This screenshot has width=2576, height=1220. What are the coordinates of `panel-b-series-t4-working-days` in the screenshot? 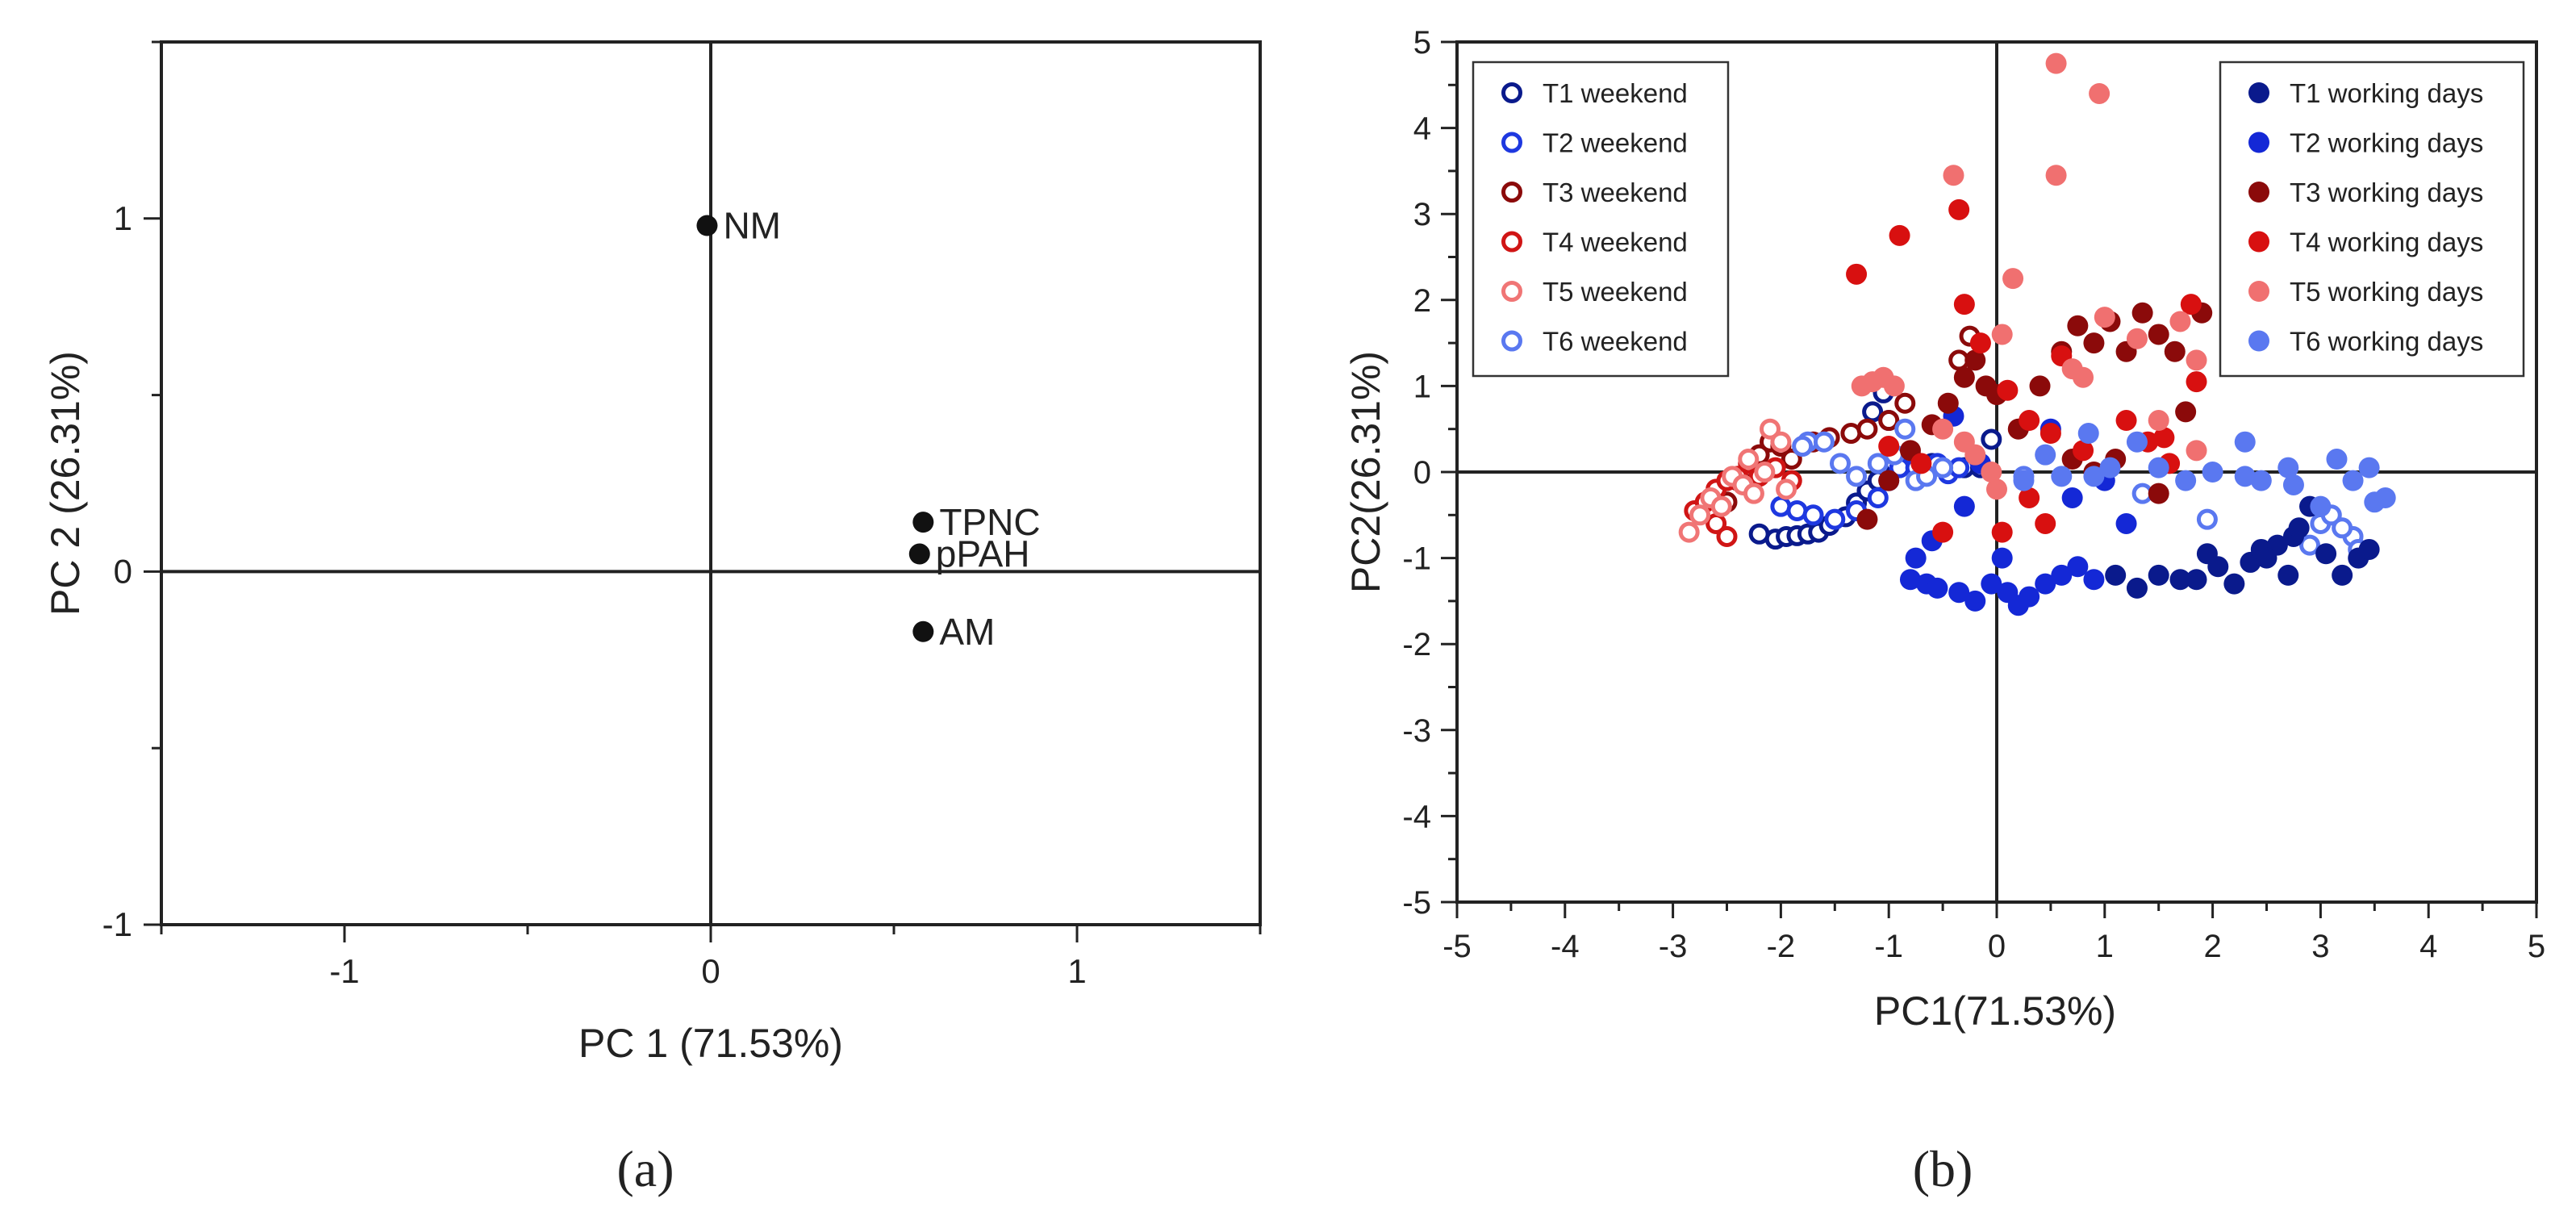 It's located at (2027, 370).